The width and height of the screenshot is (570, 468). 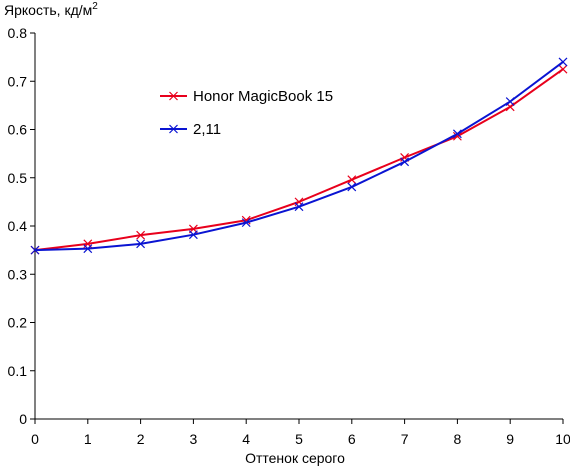 I want to click on y-tick-label: 0, so click(x=23, y=419).